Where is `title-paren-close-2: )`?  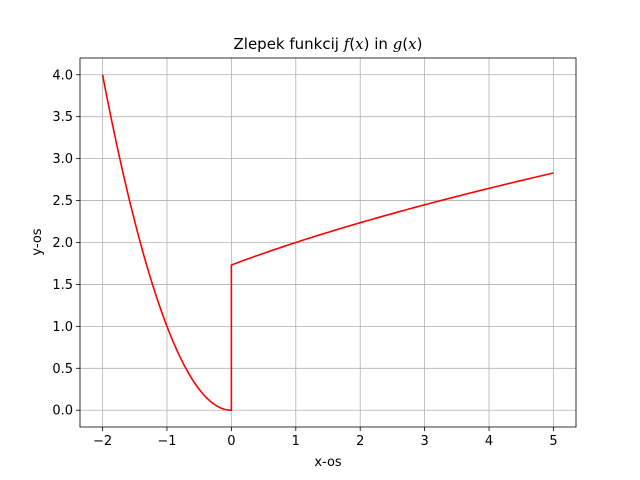 title-paren-close-2: ) is located at coordinates (420, 44).